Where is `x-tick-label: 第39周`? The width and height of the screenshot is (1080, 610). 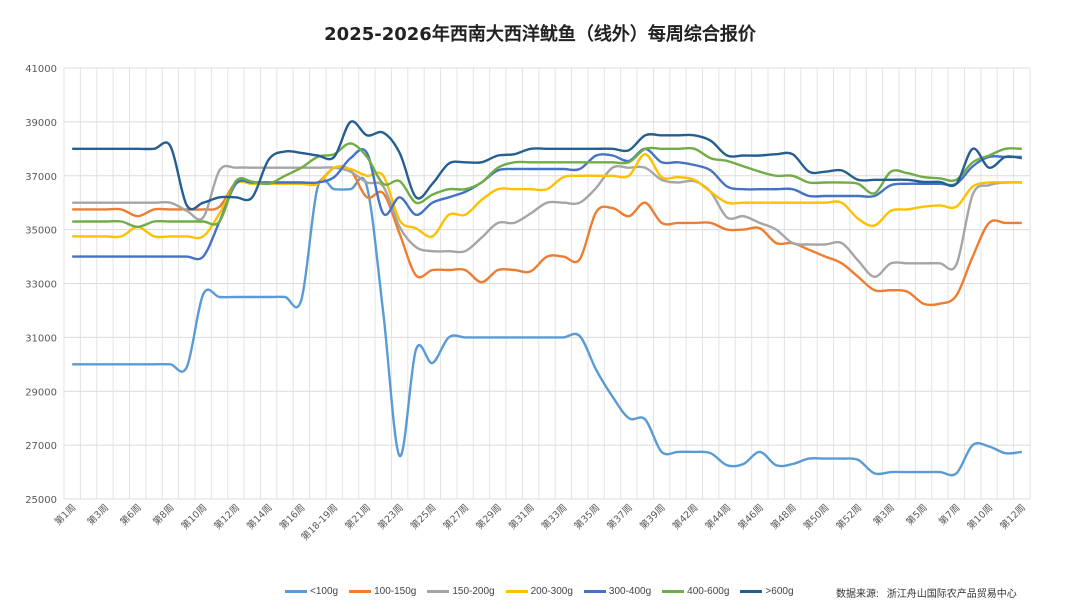
x-tick-label: 第39周 is located at coordinates (652, 517).